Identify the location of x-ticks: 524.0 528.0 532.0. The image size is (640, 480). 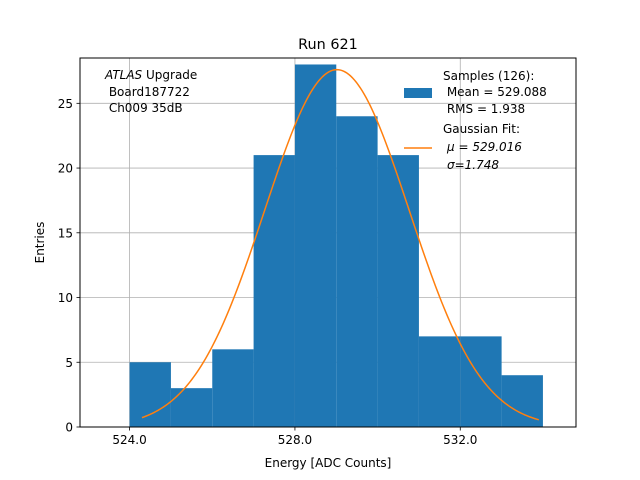
(294, 437).